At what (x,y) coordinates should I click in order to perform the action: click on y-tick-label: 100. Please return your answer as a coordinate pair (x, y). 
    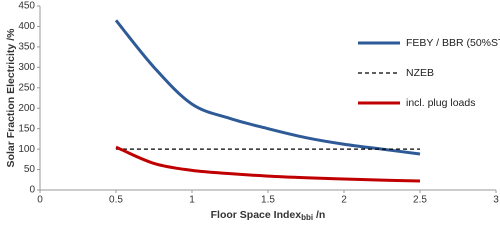
    Looking at the image, I should click on (26, 149).